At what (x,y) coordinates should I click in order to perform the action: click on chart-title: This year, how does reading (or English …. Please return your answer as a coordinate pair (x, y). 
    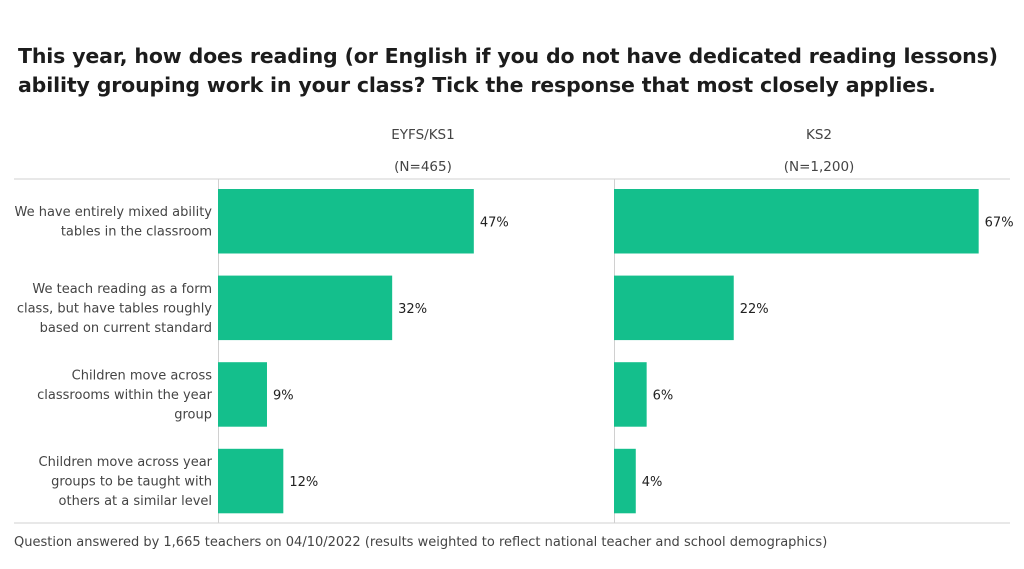
    Looking at the image, I should click on (508, 70).